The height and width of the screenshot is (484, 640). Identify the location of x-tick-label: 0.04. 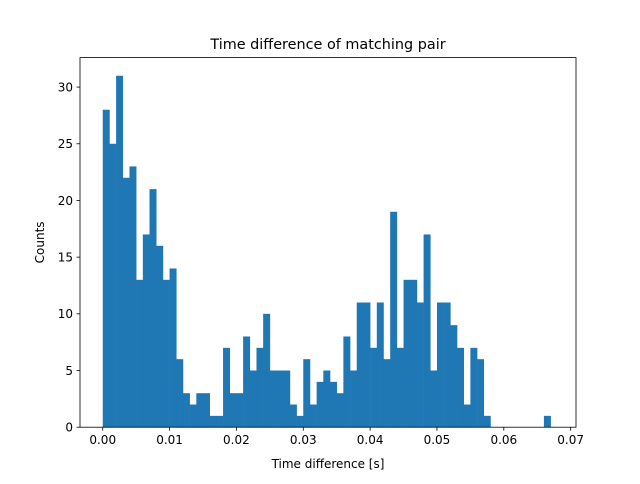
(370, 440).